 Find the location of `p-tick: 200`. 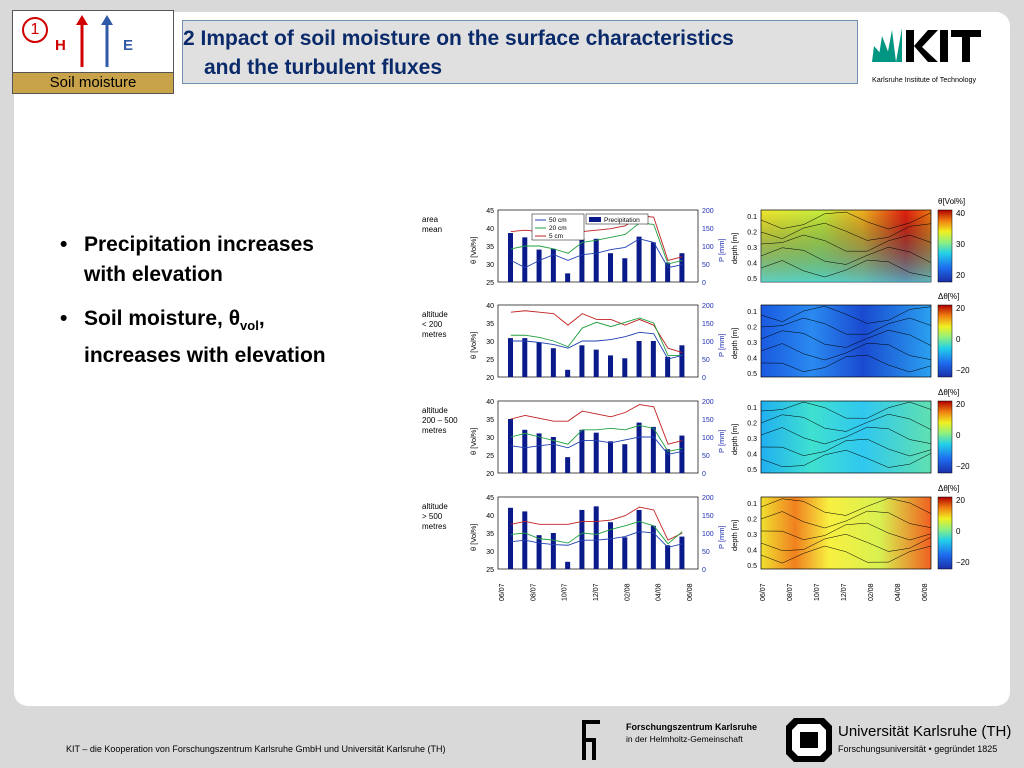

p-tick: 200 is located at coordinates (708, 211).